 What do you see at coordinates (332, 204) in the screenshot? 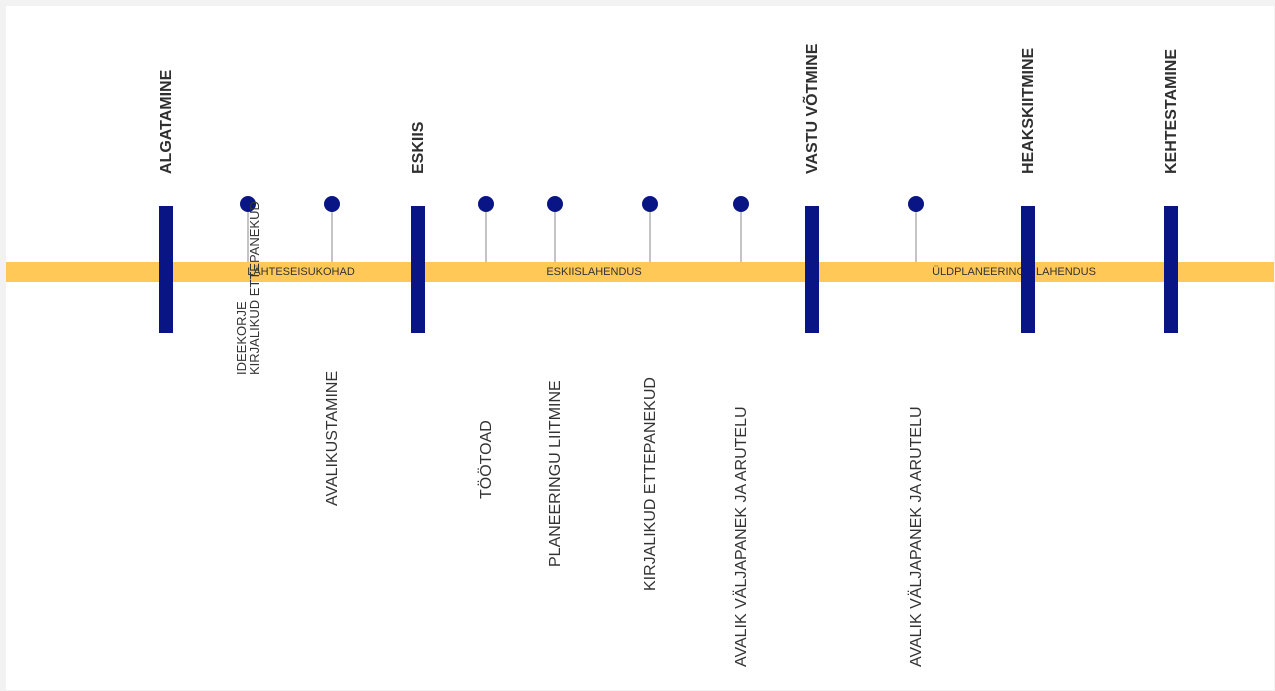
I see `pin-dot-avalikustamine` at bounding box center [332, 204].